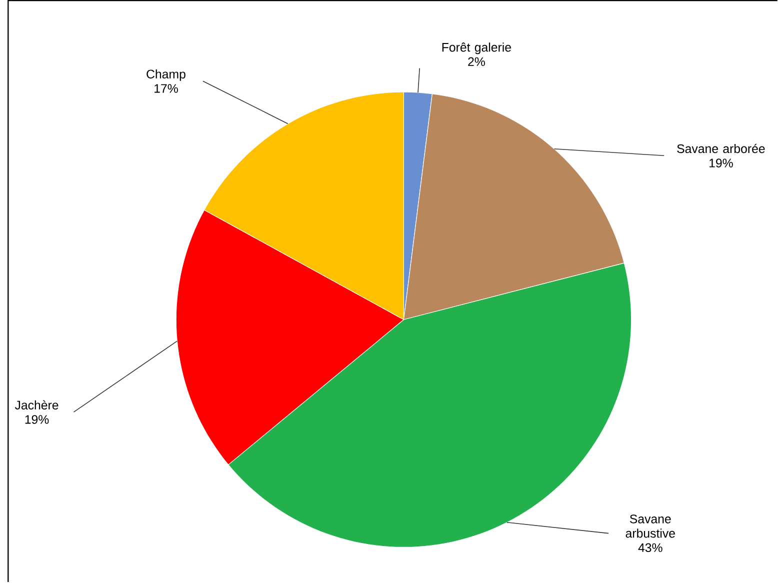  What do you see at coordinates (36, 405) in the screenshot?
I see `slice-label: Jachère` at bounding box center [36, 405].